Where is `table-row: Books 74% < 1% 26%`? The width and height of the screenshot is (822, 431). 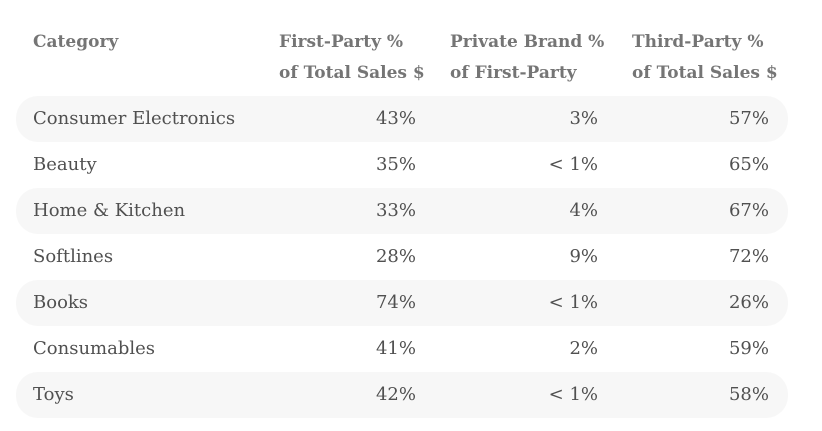 table-row: Books 74% < 1% 26% is located at coordinates (402, 303).